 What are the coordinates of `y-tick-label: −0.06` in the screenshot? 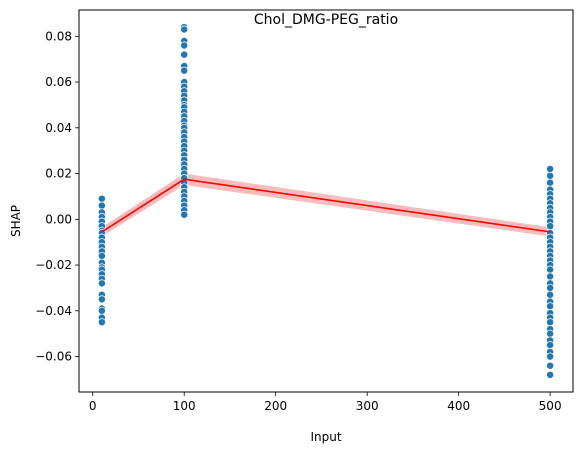 It's located at (53, 357).